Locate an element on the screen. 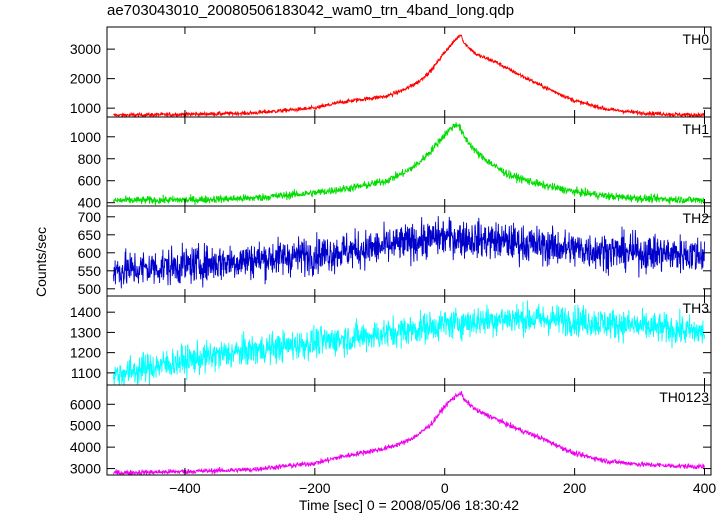 This screenshot has width=724, height=516. series-line-th0 is located at coordinates (409, 75).